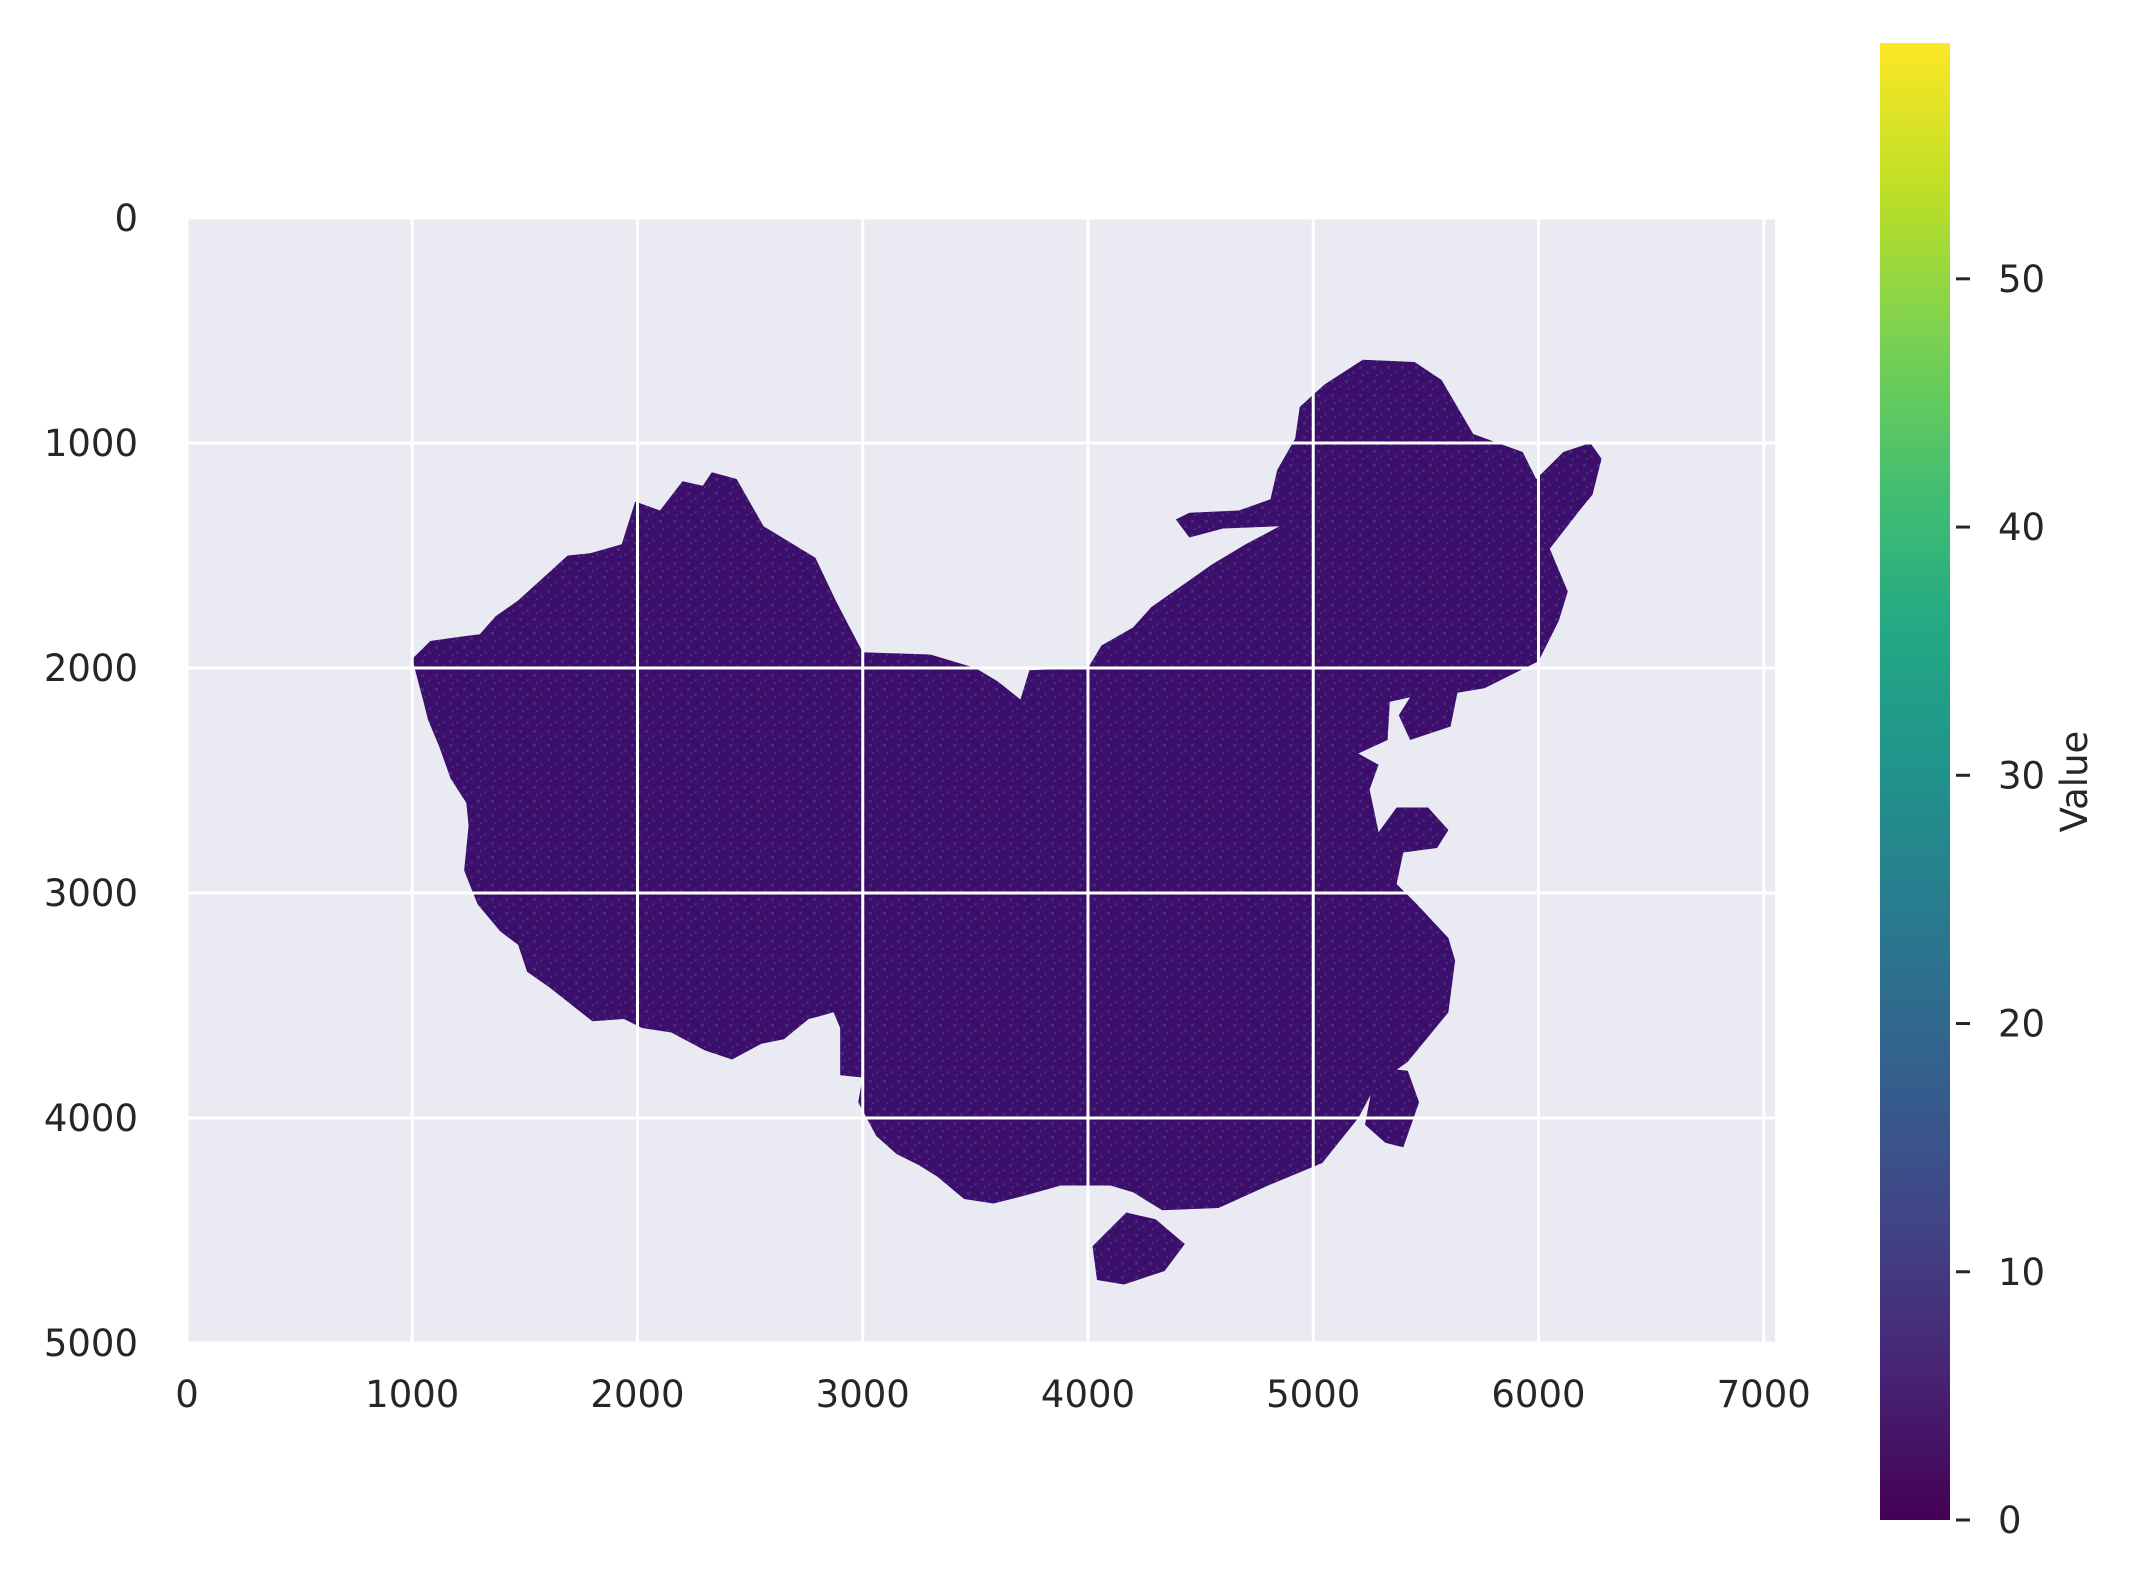 Image resolution: width=2145 pixels, height=1581 pixels. What do you see at coordinates (2021, 1024) in the screenshot?
I see `colorbar-tick-label: 20` at bounding box center [2021, 1024].